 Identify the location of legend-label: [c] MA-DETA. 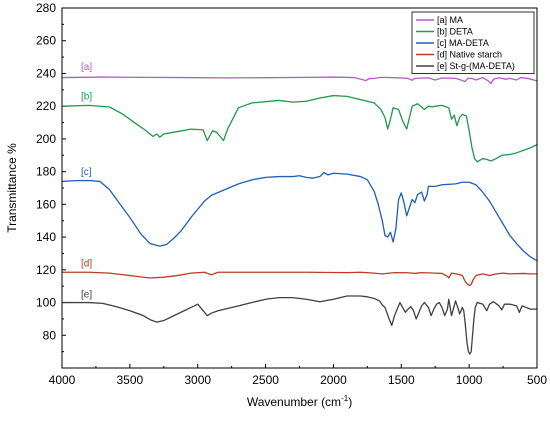
(463, 43).